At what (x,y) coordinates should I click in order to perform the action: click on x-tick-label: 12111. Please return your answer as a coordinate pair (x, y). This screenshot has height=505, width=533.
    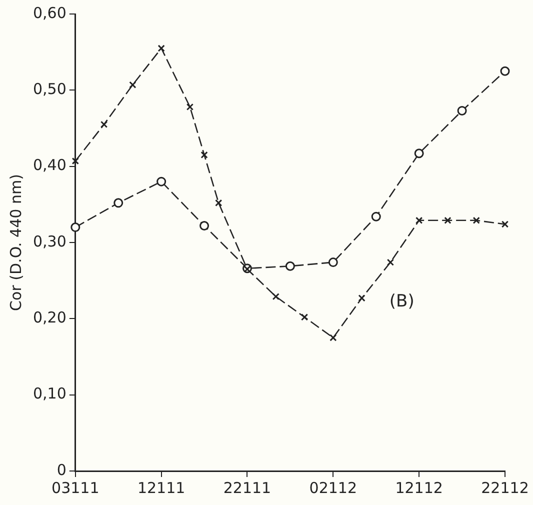
    Looking at the image, I should click on (161, 487).